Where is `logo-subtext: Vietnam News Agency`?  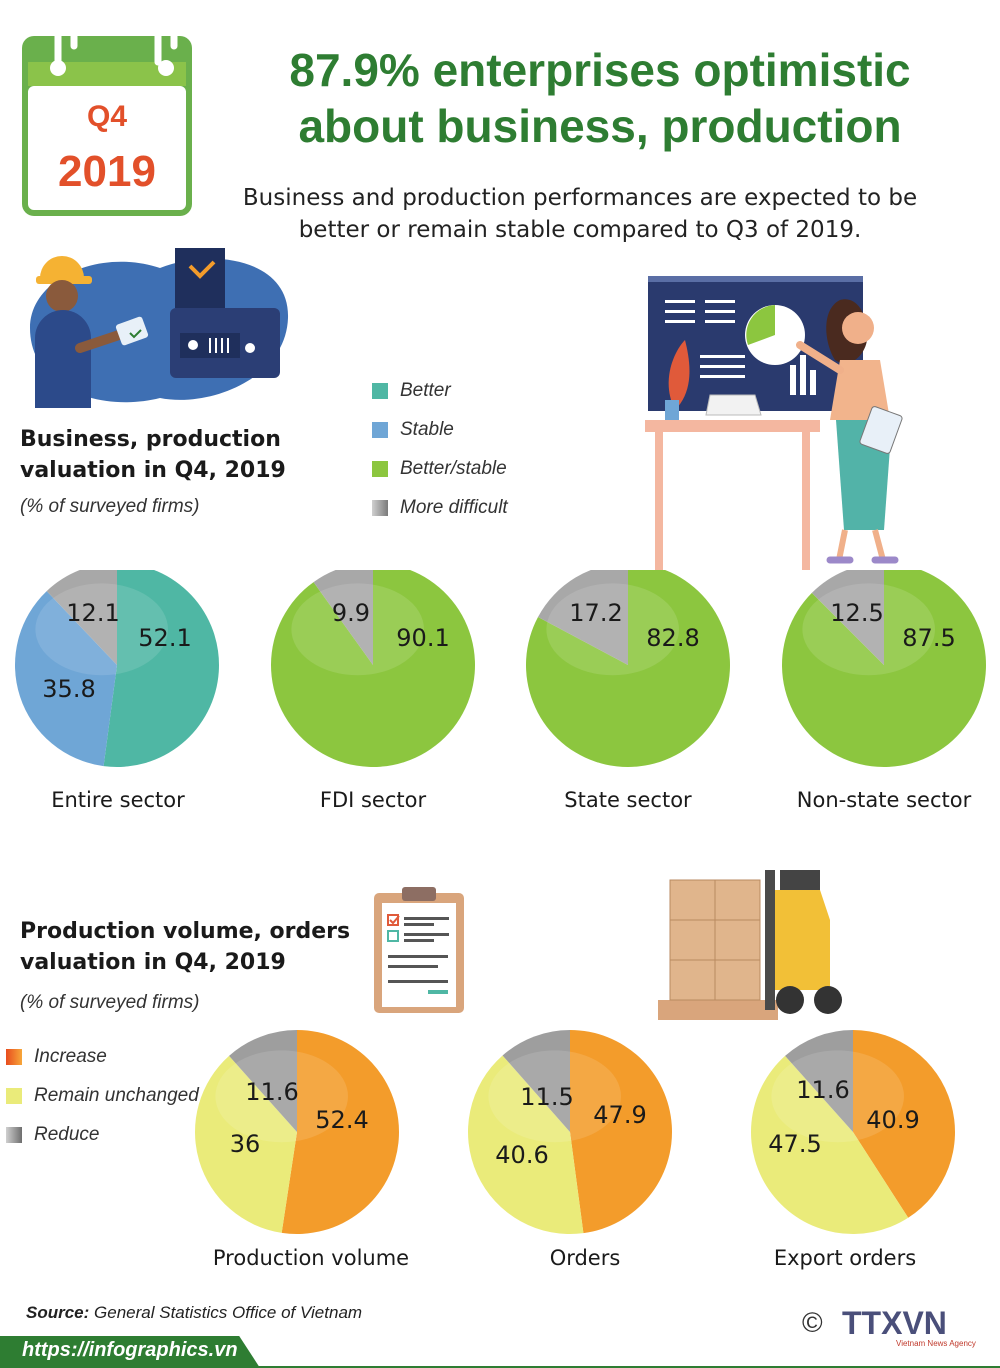 logo-subtext: Vietnam News Agency is located at coordinates (936, 1343).